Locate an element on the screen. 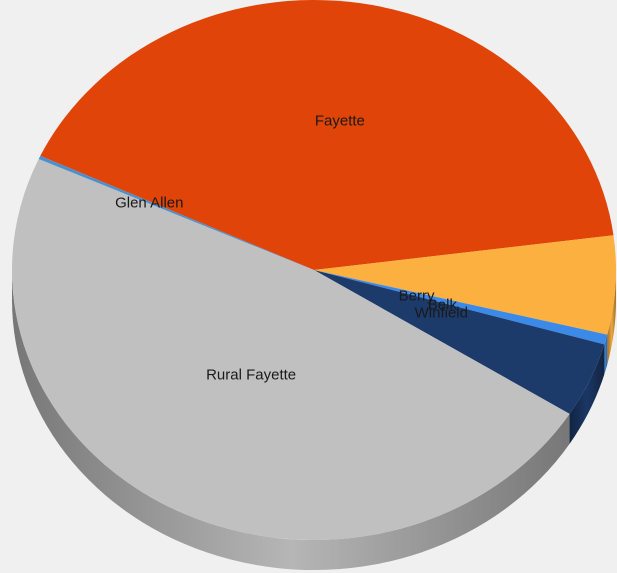  slice-label-belk: Belk is located at coordinates (443, 305).